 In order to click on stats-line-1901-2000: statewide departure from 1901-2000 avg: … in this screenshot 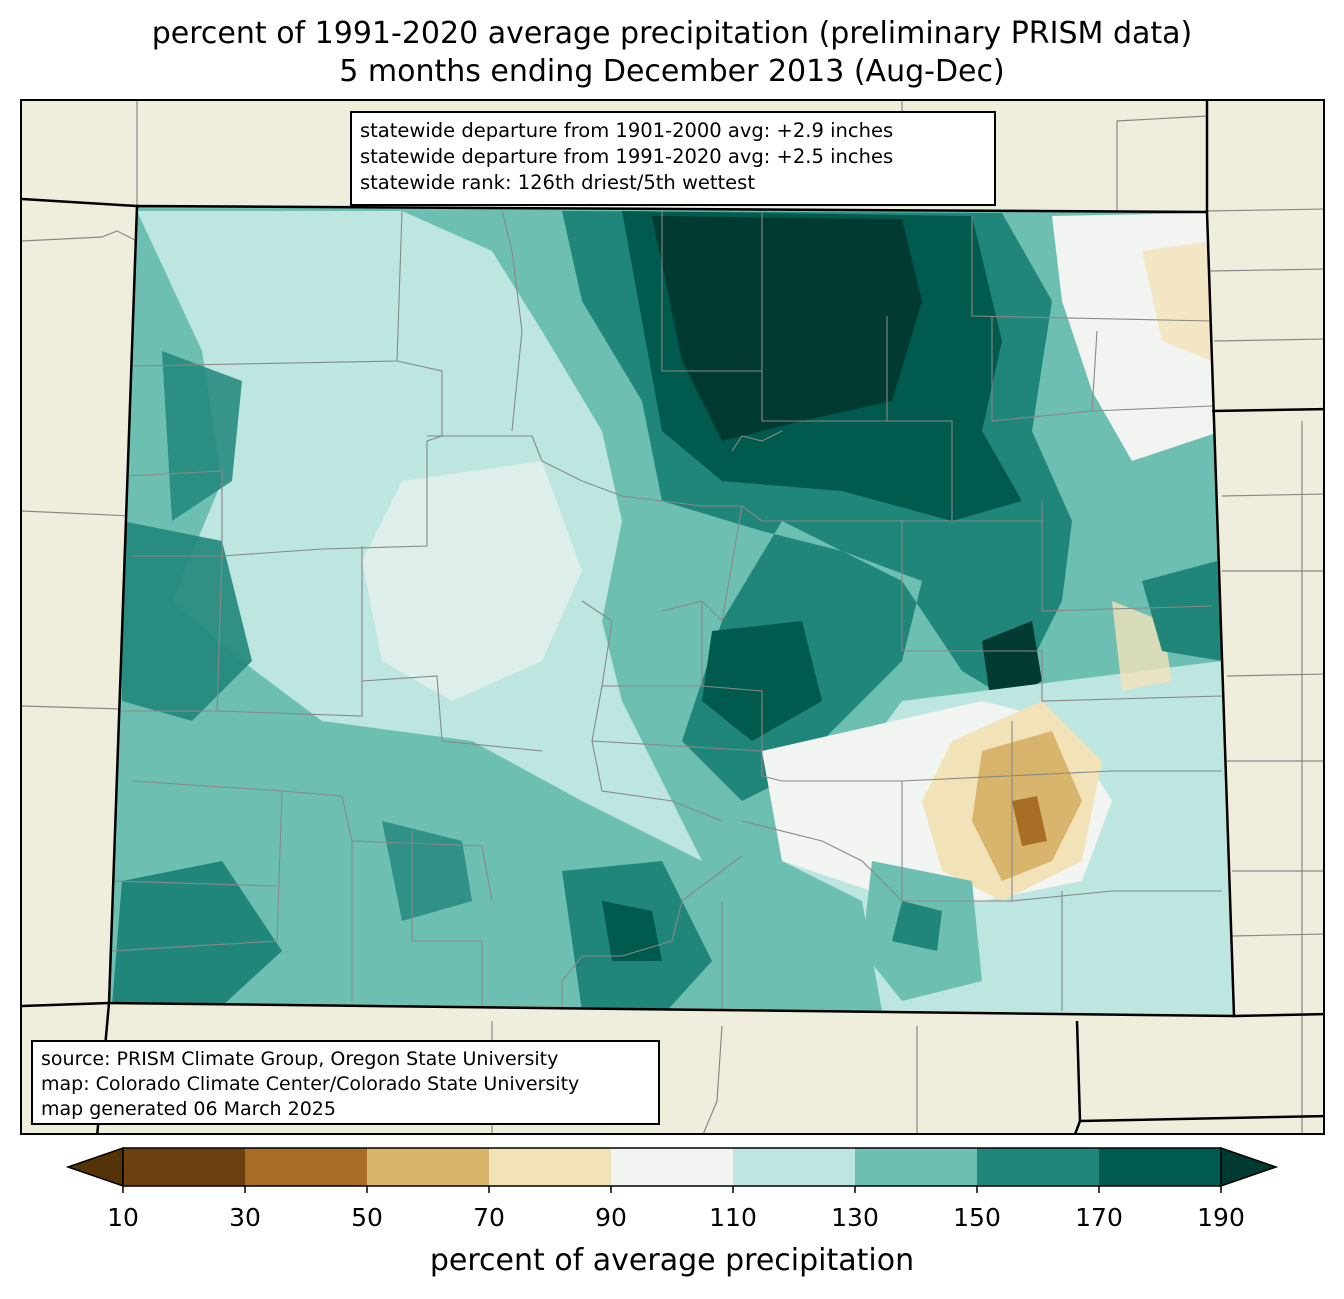, I will do `click(627, 130)`.